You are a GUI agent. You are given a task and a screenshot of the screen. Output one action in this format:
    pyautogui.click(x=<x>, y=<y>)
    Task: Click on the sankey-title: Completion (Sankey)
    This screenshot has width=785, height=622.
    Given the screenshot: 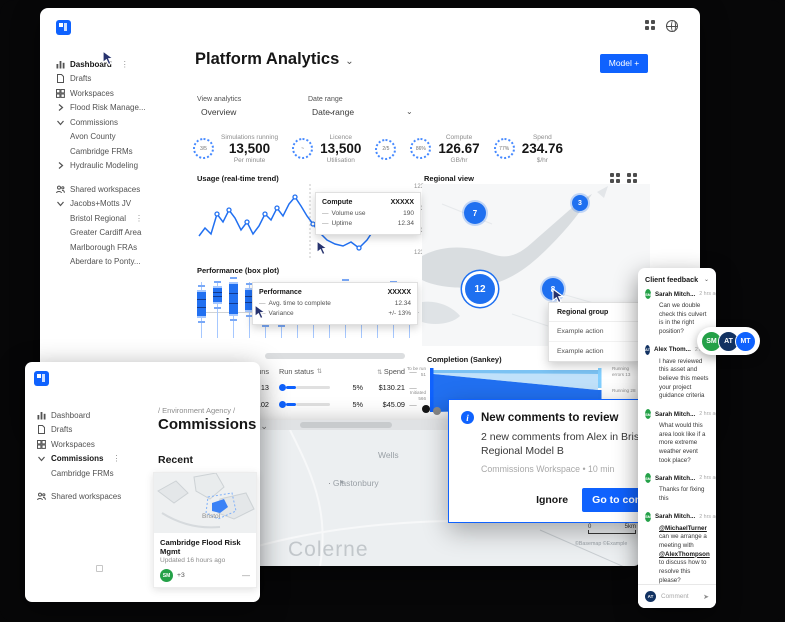 What is the action you would take?
    pyautogui.click(x=464, y=359)
    